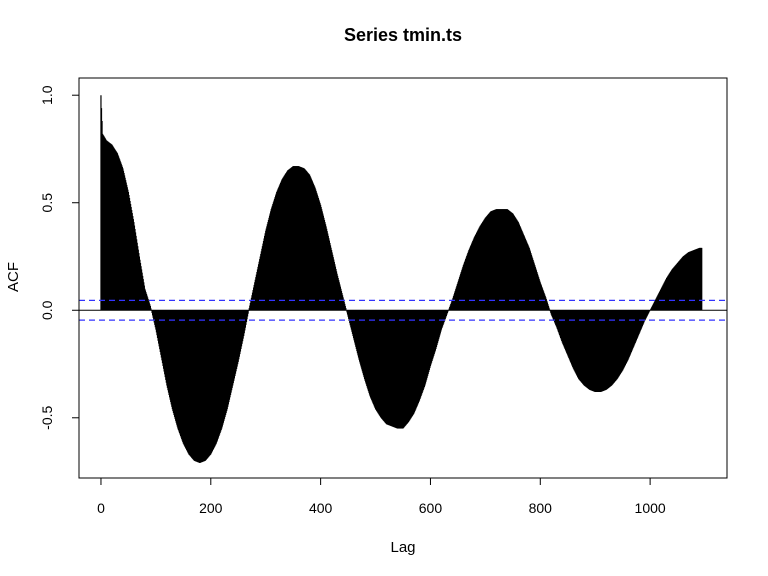 Image resolution: width=768 pixels, height=576 pixels. Describe the element at coordinates (13, 277) in the screenshot. I see `y-axis-label: ACF` at that location.